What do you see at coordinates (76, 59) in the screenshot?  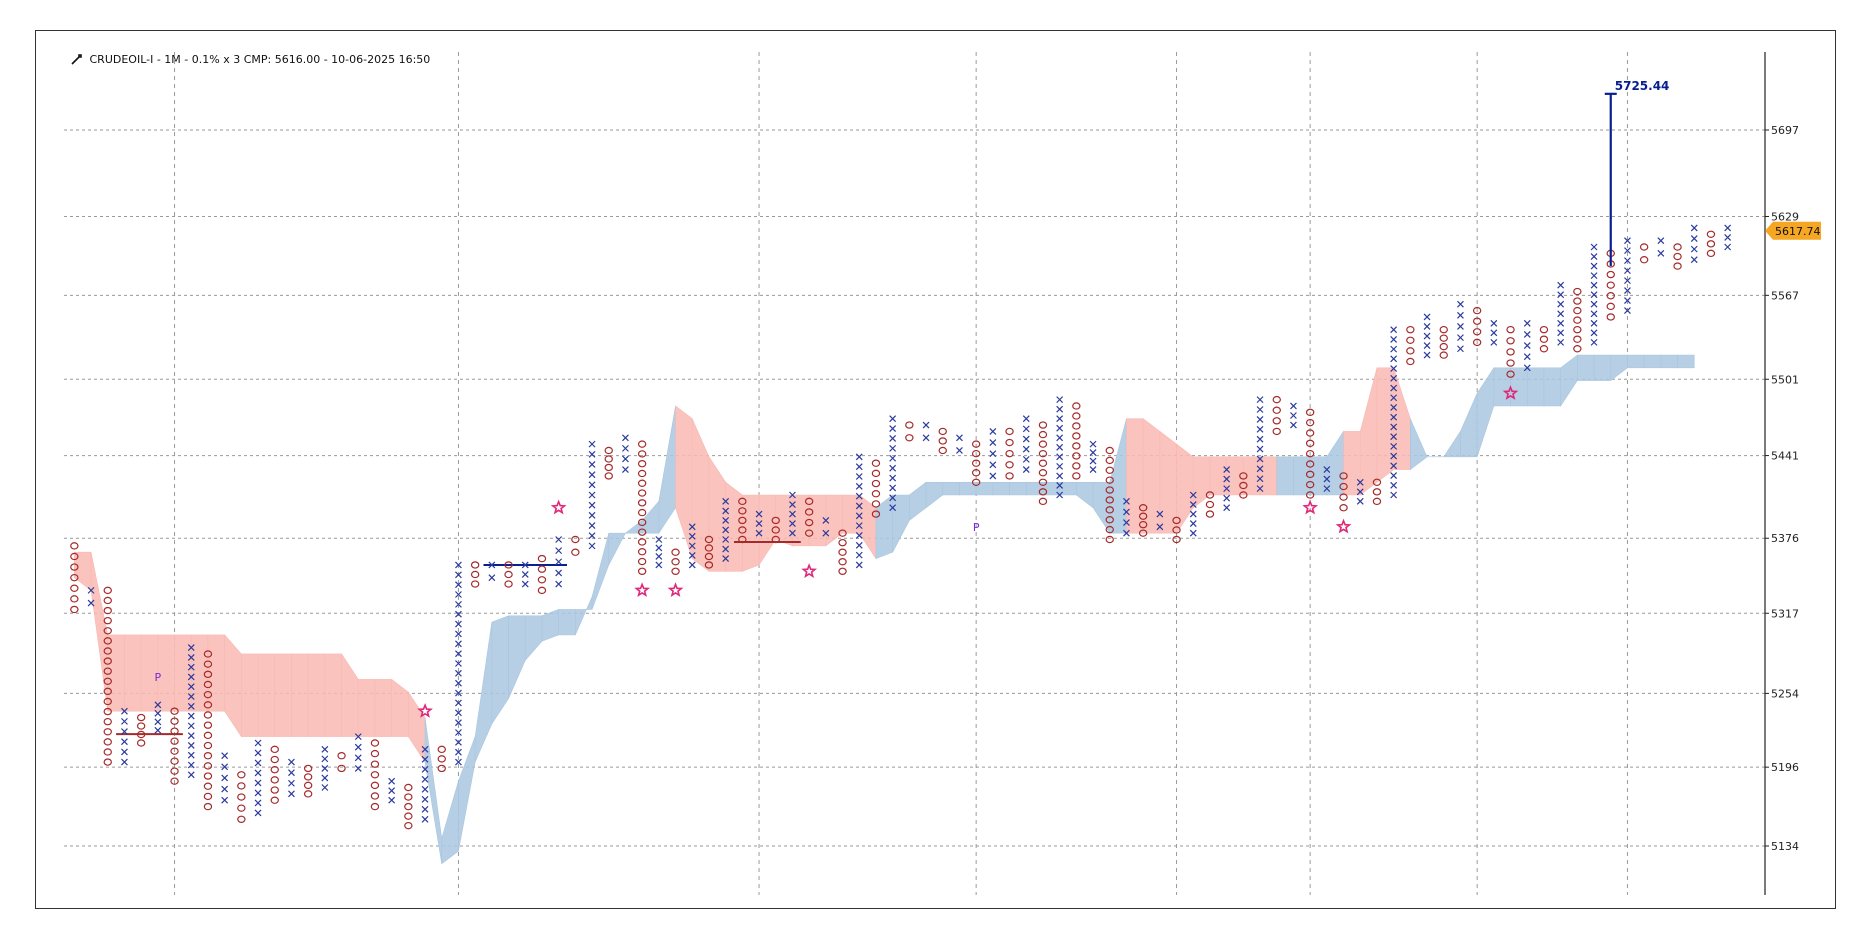 I see `wrench-icon` at bounding box center [76, 59].